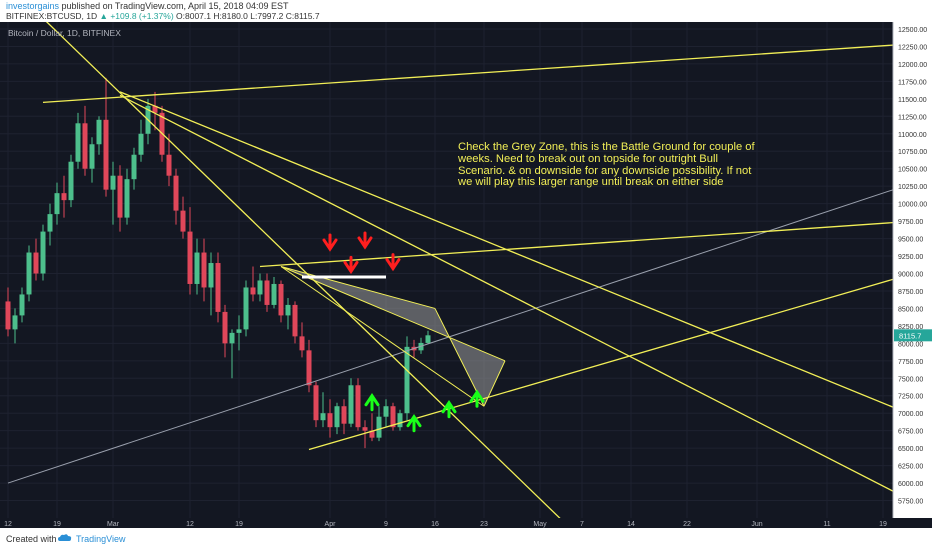  Describe the element at coordinates (912, 82) in the screenshot. I see `price-tick-label: 11750.00` at that location.